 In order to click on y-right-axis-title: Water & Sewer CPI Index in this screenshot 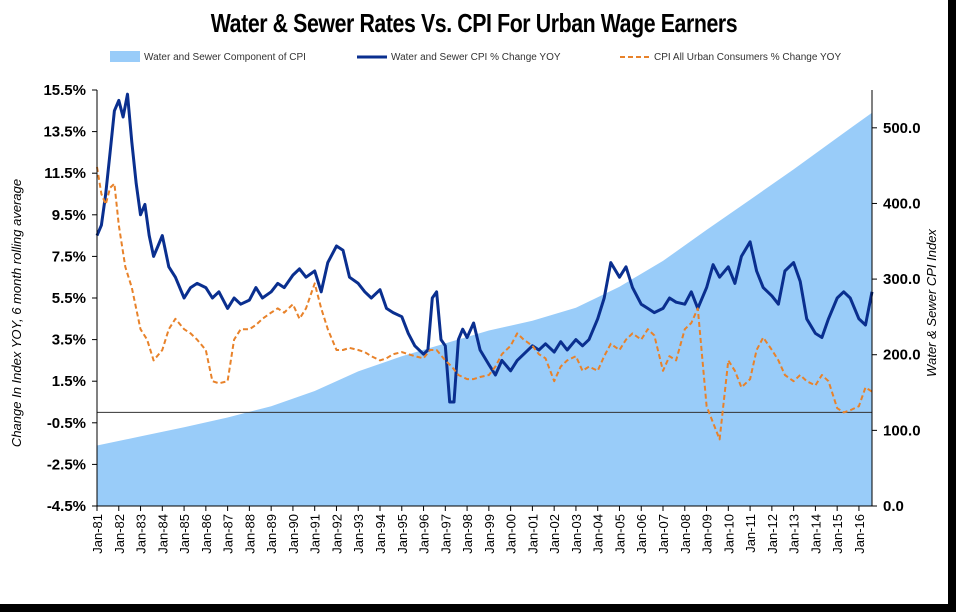, I will do `click(931, 303)`.